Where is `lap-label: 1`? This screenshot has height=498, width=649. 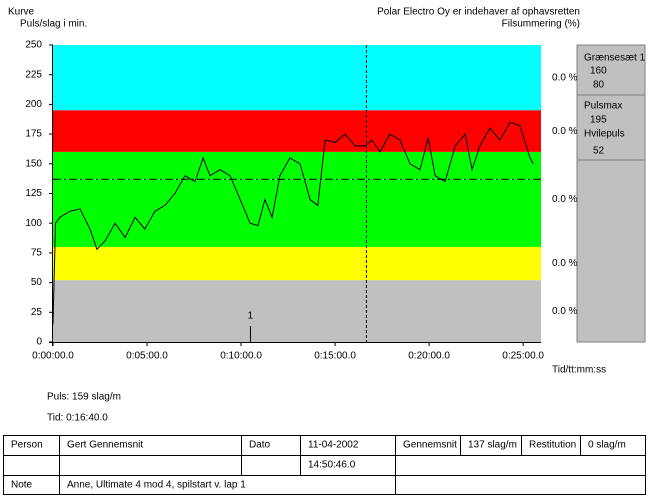
lap-label: 1 is located at coordinates (251, 316).